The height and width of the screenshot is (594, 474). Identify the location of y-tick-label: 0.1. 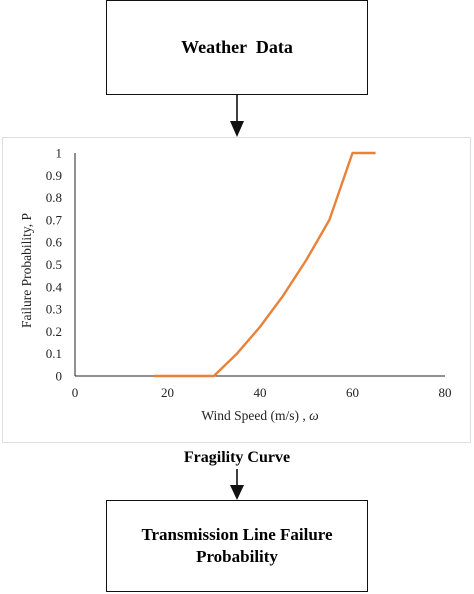
(54, 353).